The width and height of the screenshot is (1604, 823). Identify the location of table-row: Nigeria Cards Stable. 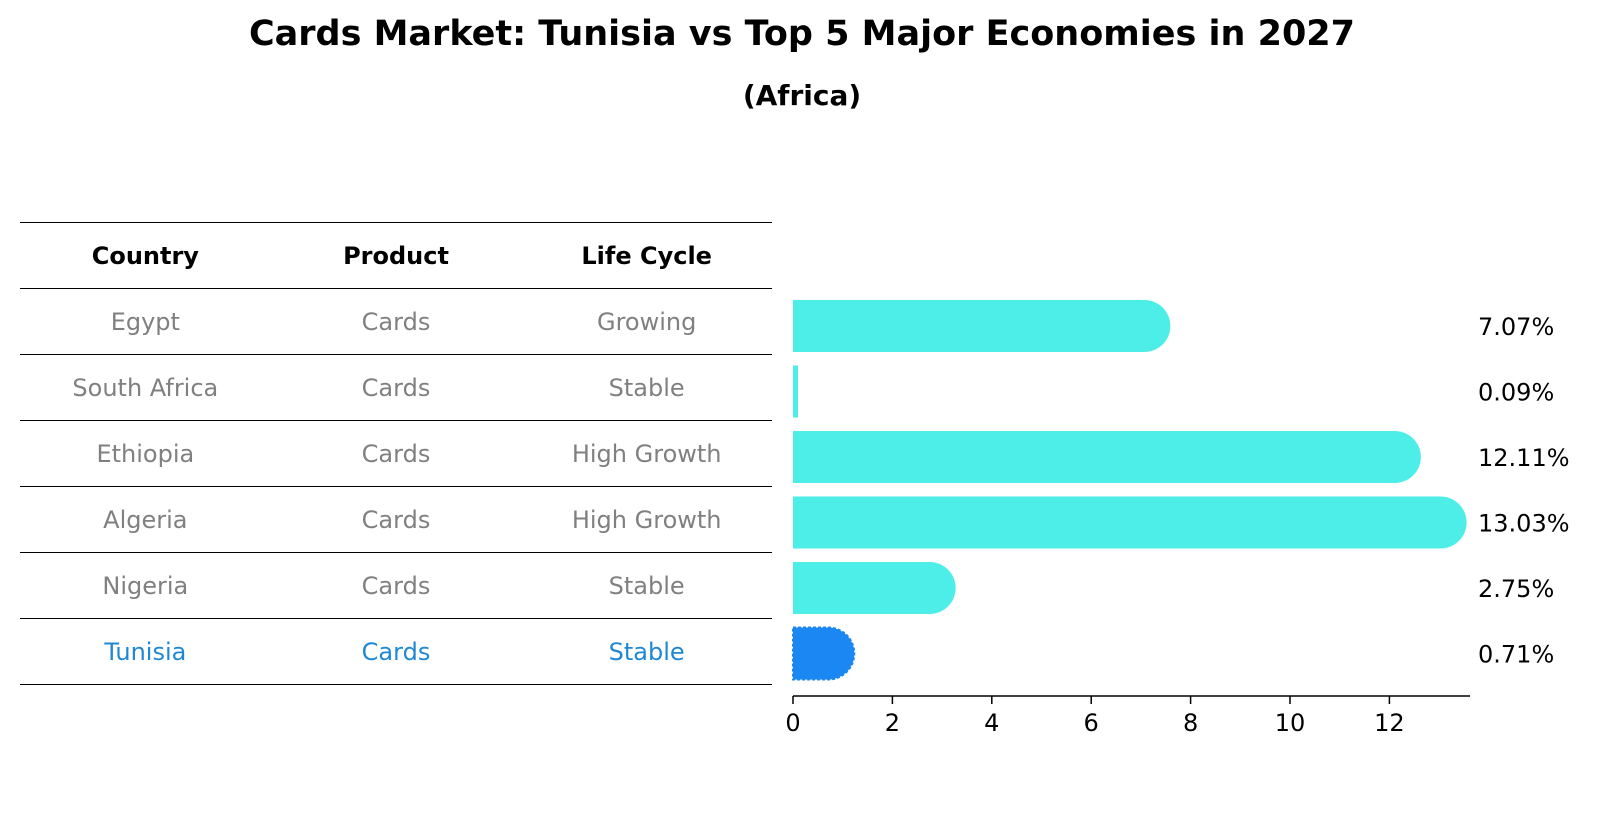
(396, 585).